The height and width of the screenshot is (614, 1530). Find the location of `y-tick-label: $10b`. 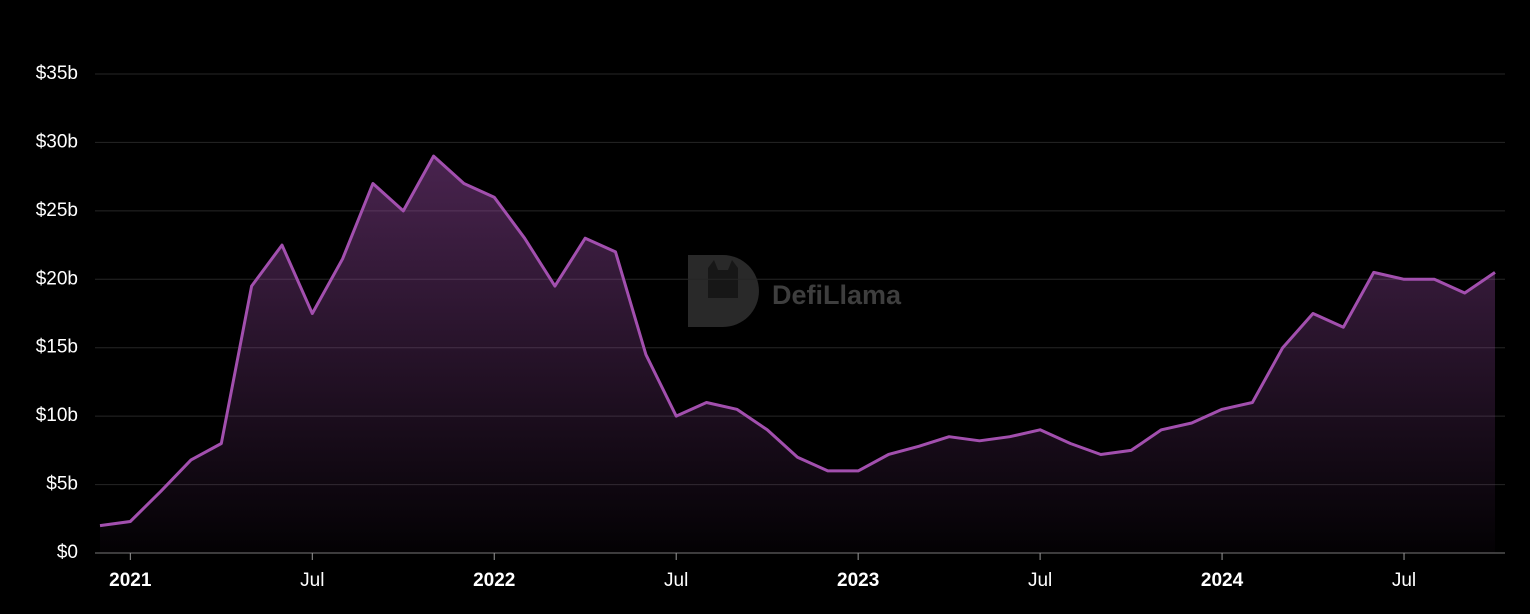

y-tick-label: $10b is located at coordinates (57, 415).